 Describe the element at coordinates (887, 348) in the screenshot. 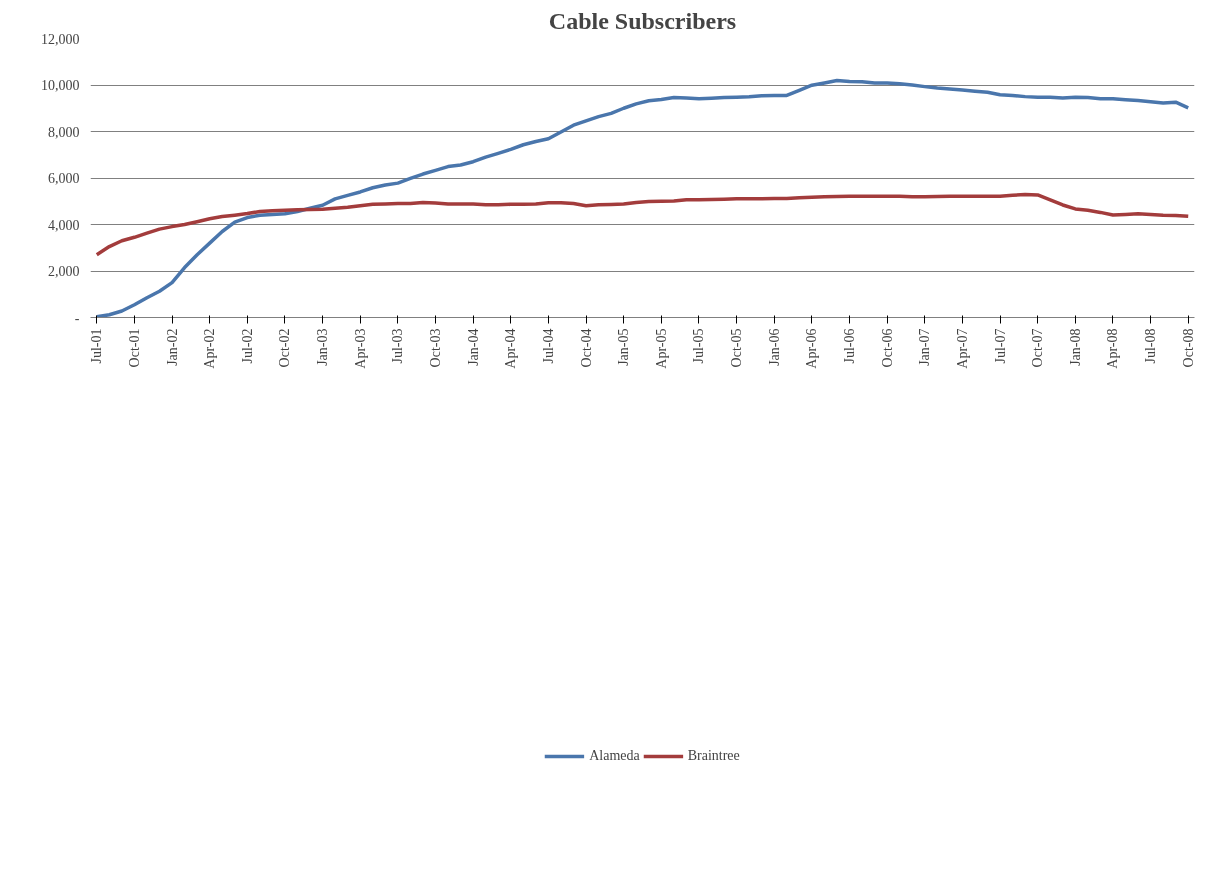

I see `x-tick-label: Oct-06` at that location.